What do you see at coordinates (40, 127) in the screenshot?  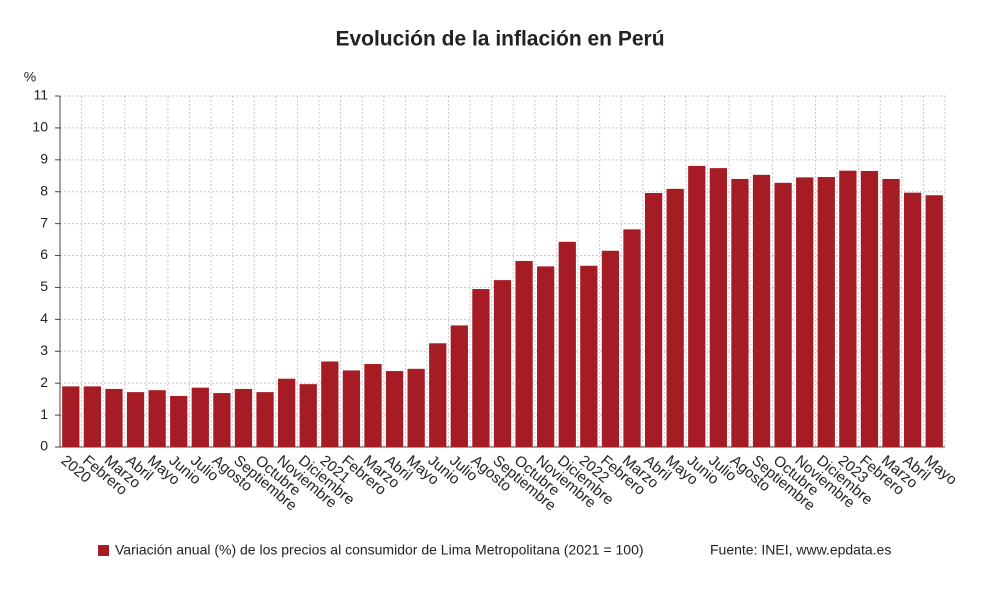 I see `y-tick-label: 10` at bounding box center [40, 127].